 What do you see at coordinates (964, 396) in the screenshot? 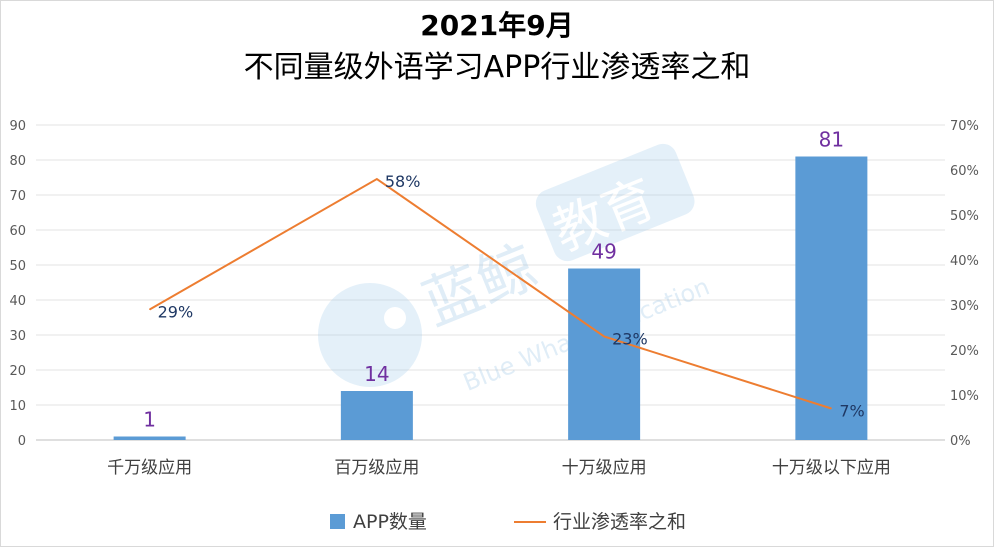
I see `right-tick-label: 10%` at bounding box center [964, 396].